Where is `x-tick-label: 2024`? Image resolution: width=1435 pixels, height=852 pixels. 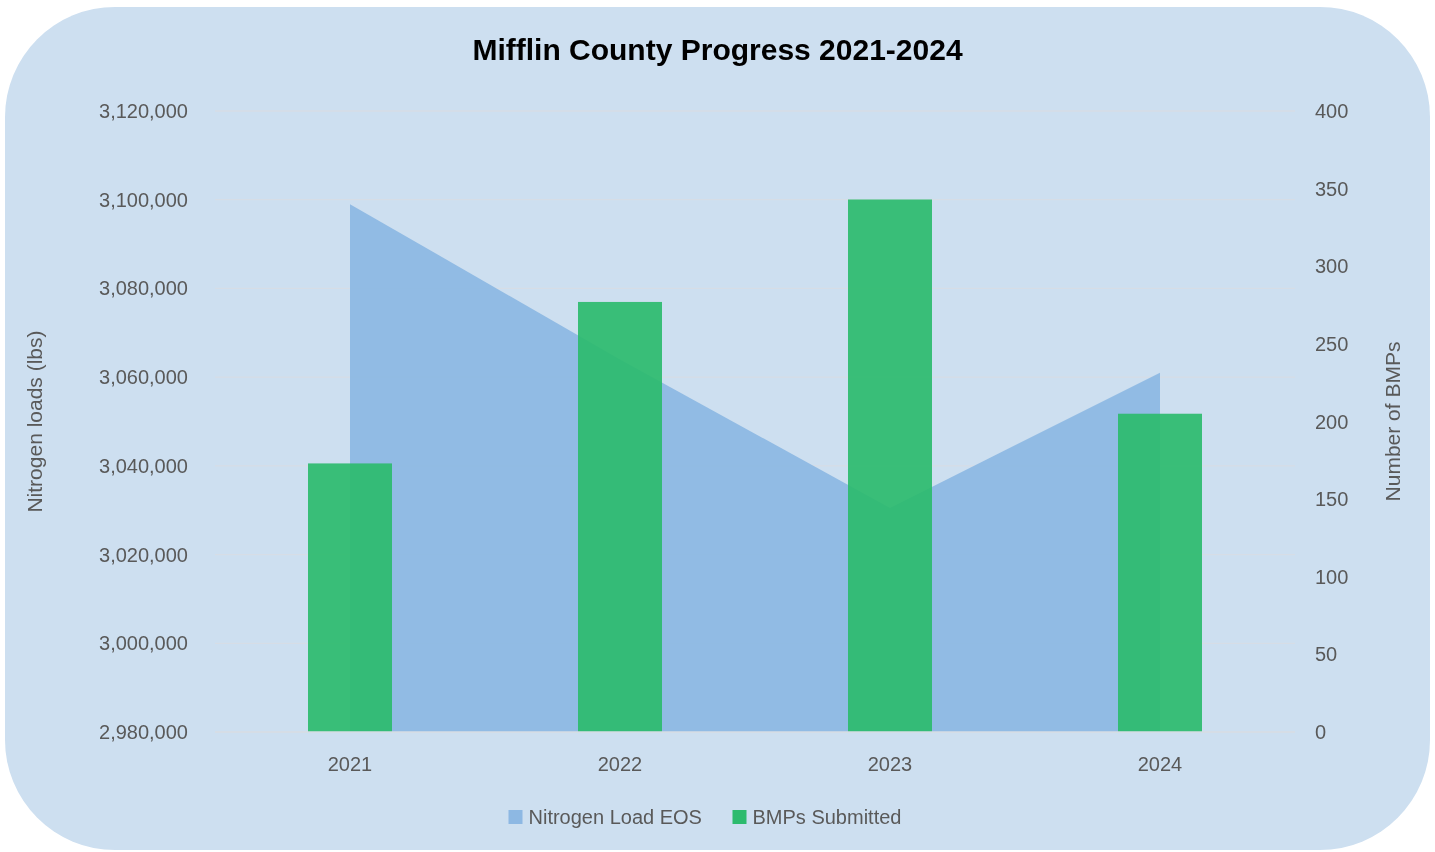 x-tick-label: 2024 is located at coordinates (1160, 764).